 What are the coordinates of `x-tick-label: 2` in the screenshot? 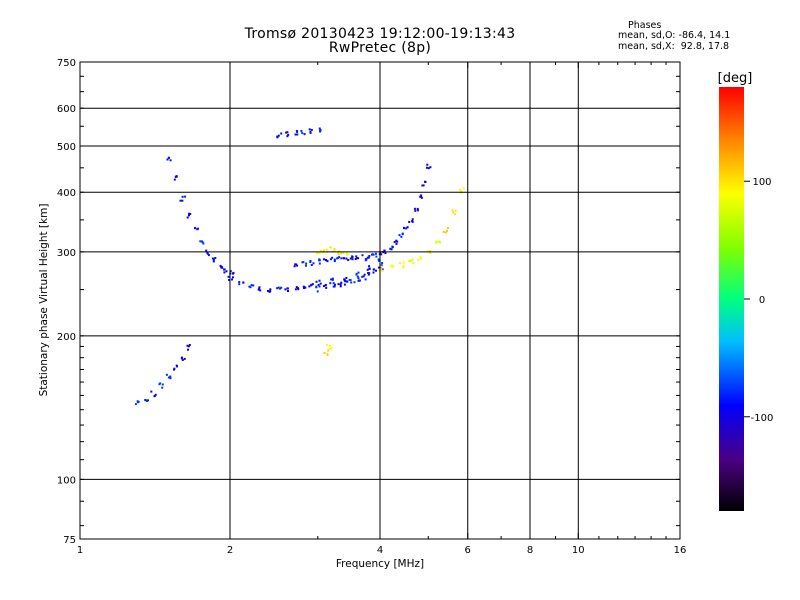 It's located at (230, 550).